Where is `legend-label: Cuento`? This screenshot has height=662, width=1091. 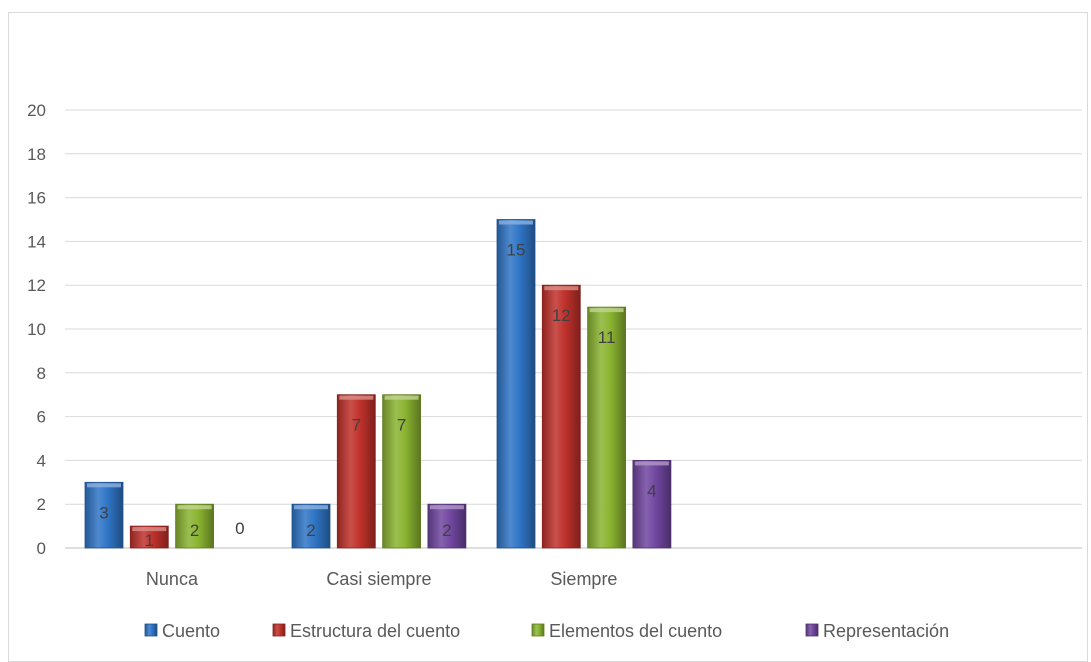 legend-label: Cuento is located at coordinates (191, 631).